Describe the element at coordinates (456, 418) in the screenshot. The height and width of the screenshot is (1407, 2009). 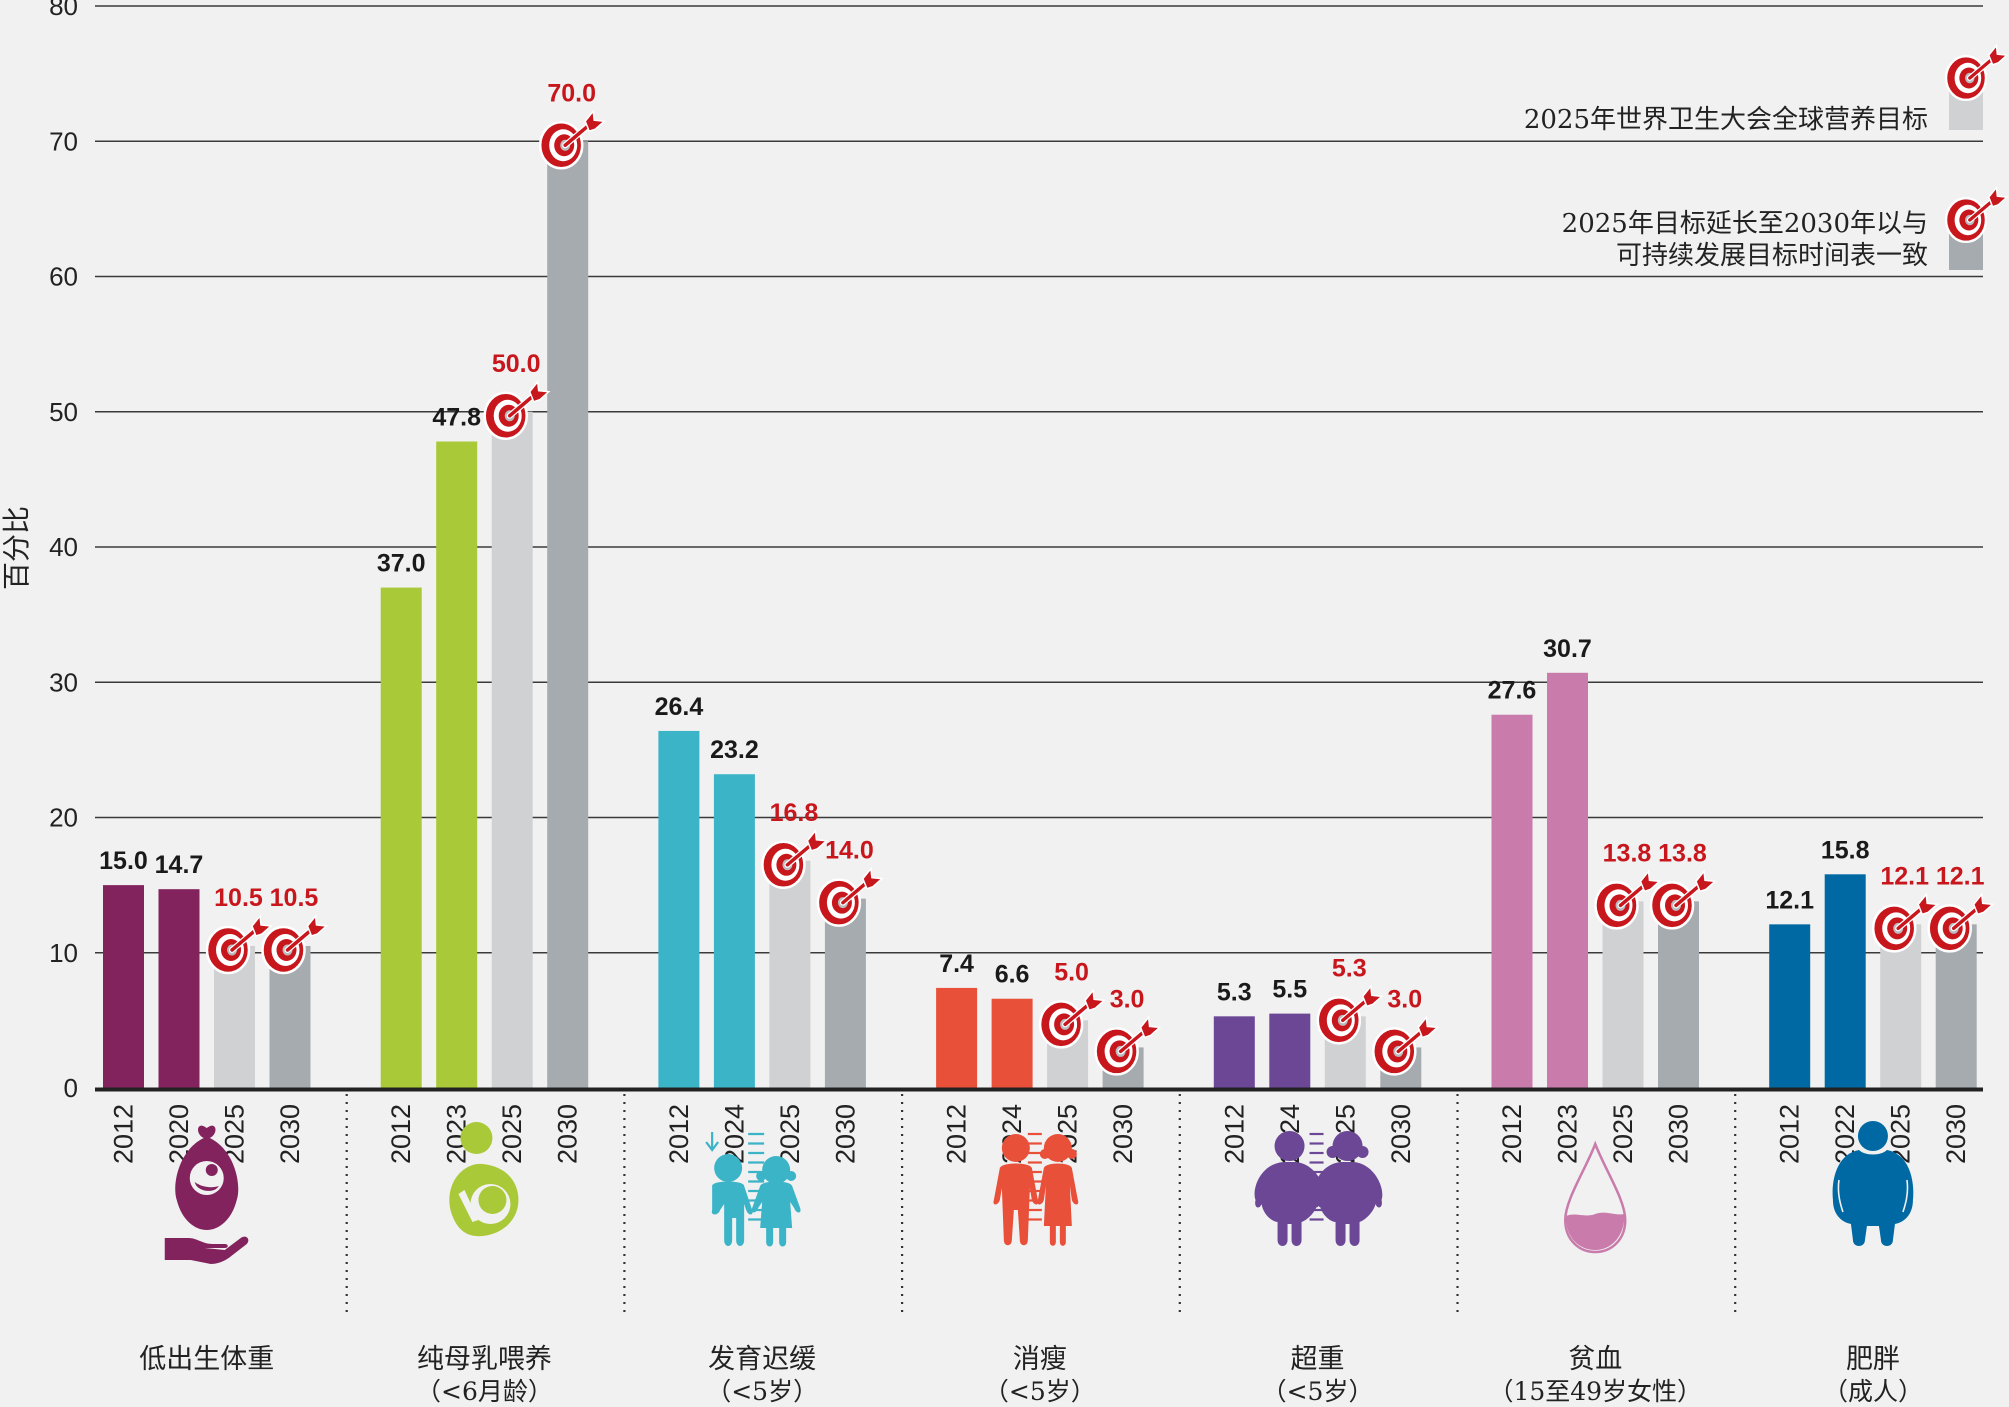
I see `data-value-label: 47.8` at that location.